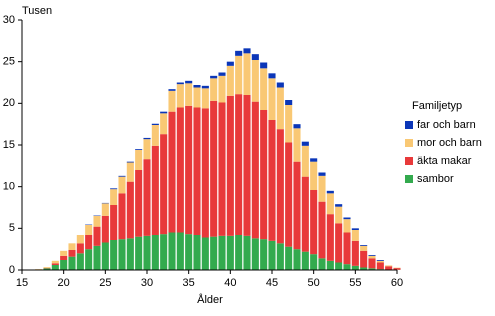 Image resolution: width=495 pixels, height=316 pixels. I want to click on x-tick-label: 35, so click(189, 283).